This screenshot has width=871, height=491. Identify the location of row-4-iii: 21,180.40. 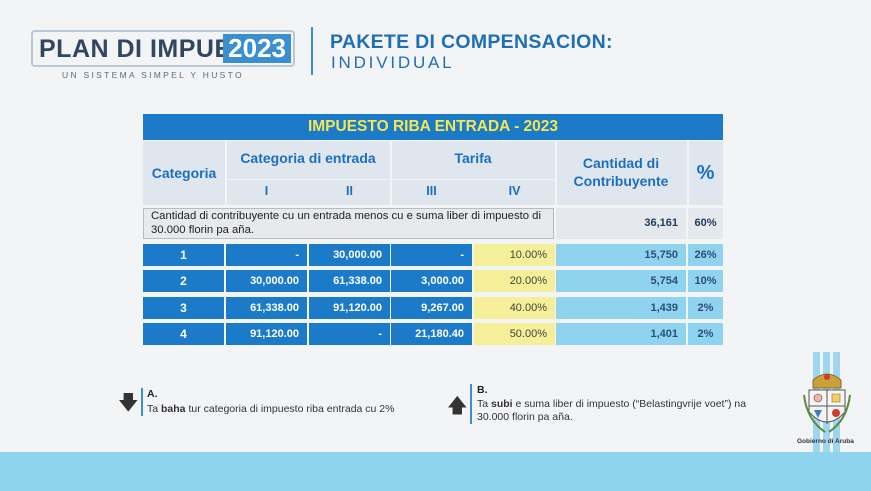
(431, 334).